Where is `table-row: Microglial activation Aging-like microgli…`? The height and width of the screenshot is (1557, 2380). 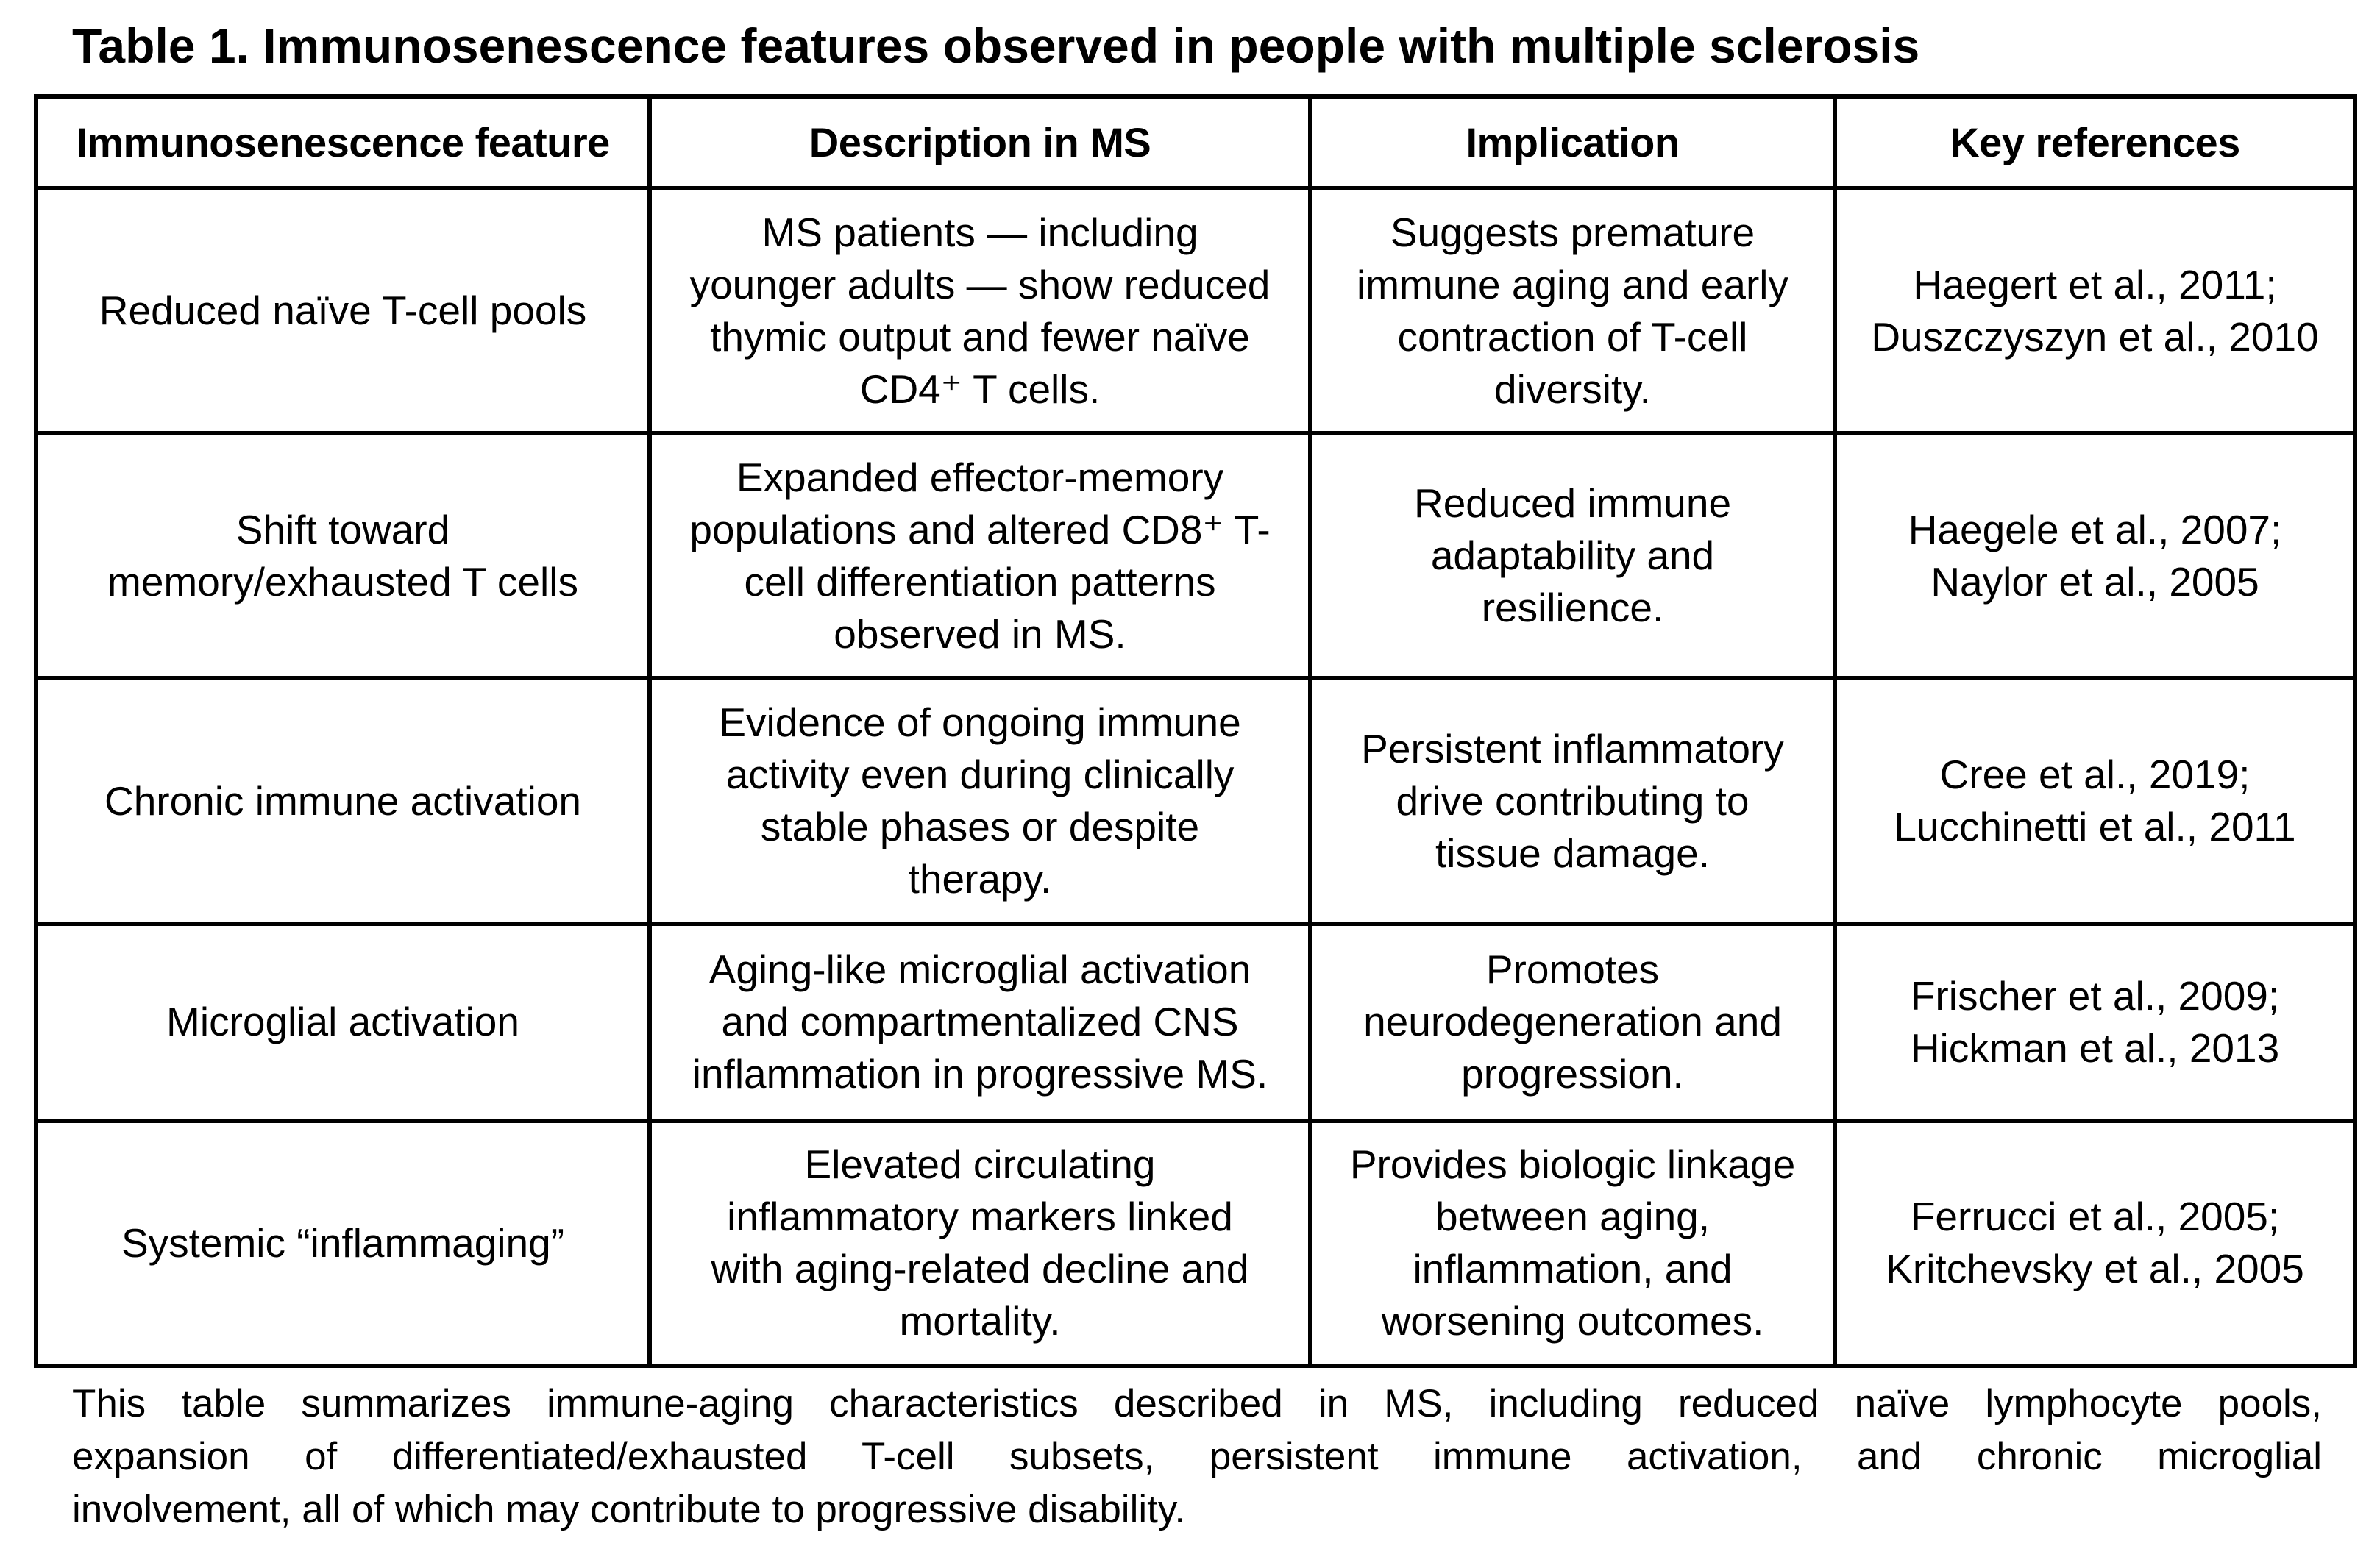
table-row: Microglial activation Aging-like microgli… is located at coordinates (1196, 1022).